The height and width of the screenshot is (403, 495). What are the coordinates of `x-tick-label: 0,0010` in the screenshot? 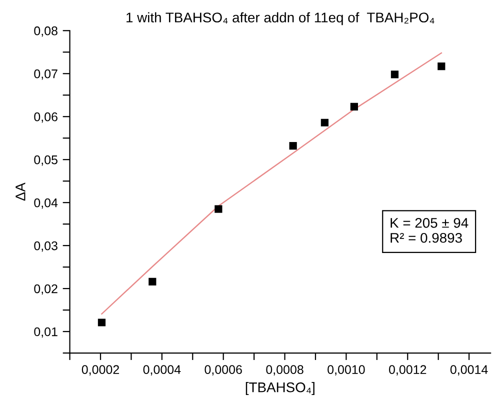 It's located at (346, 370).